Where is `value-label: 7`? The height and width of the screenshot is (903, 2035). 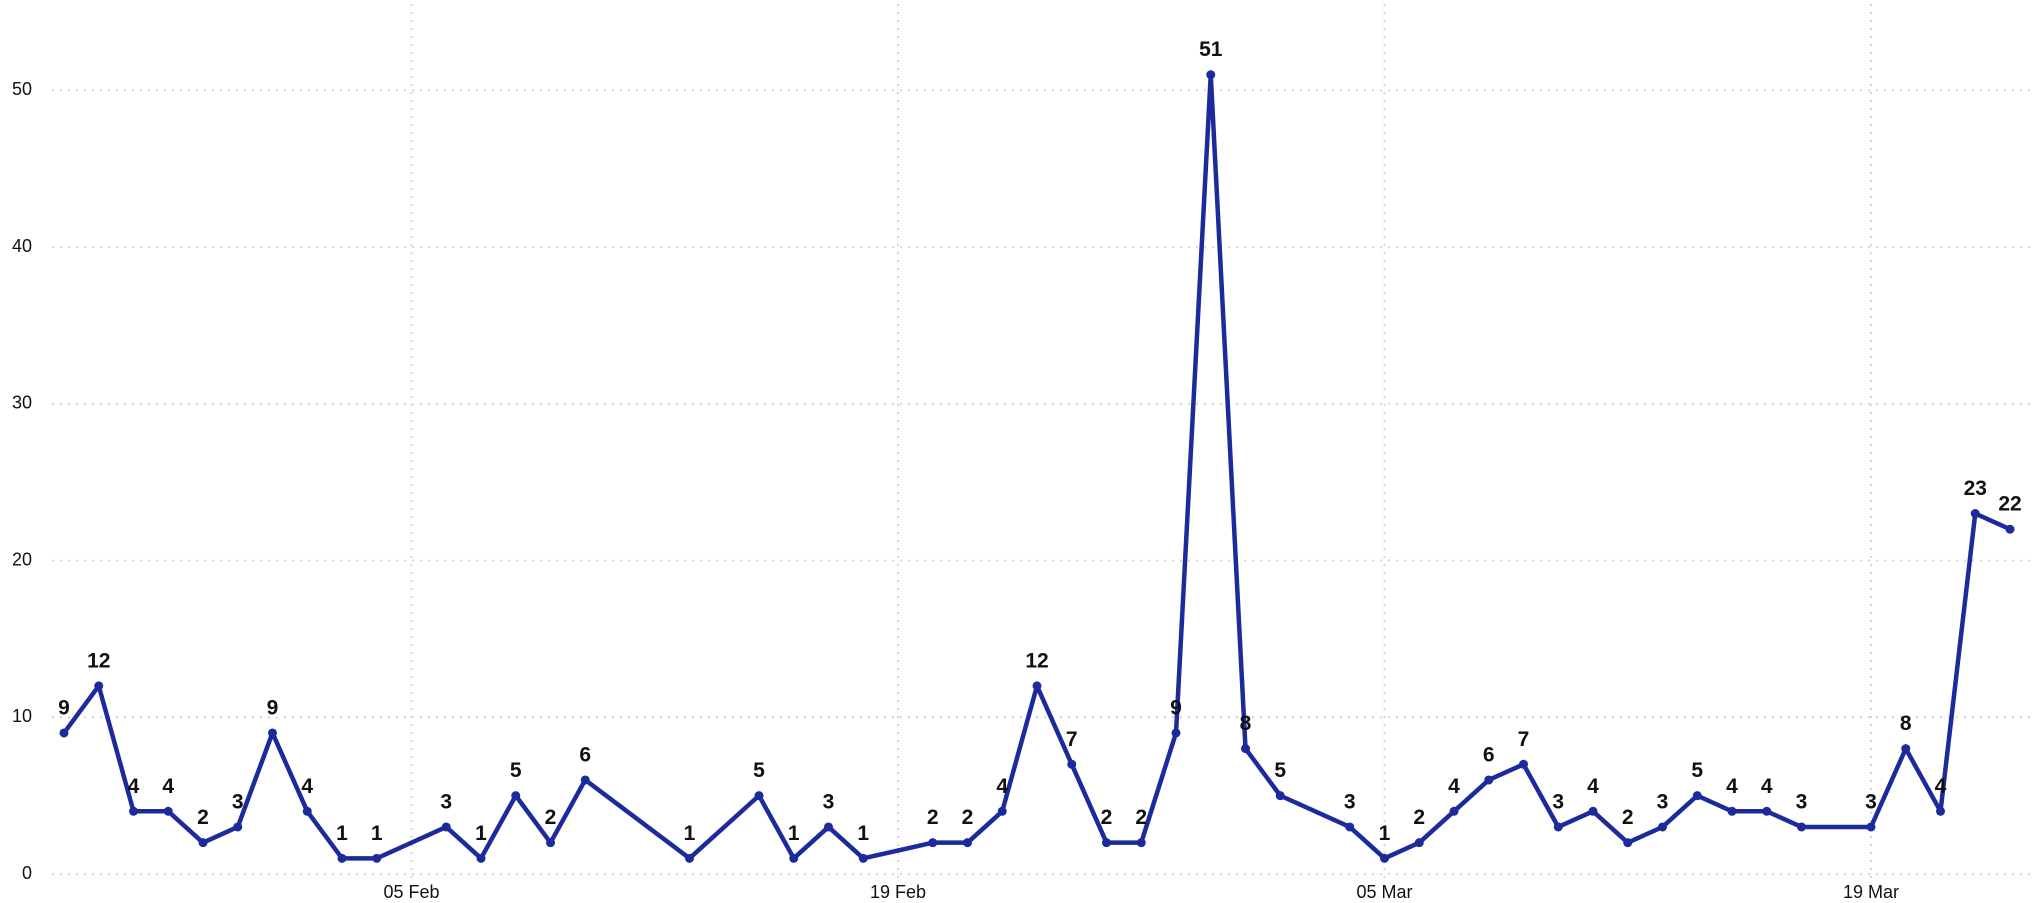
value-label: 7 is located at coordinates (1524, 739).